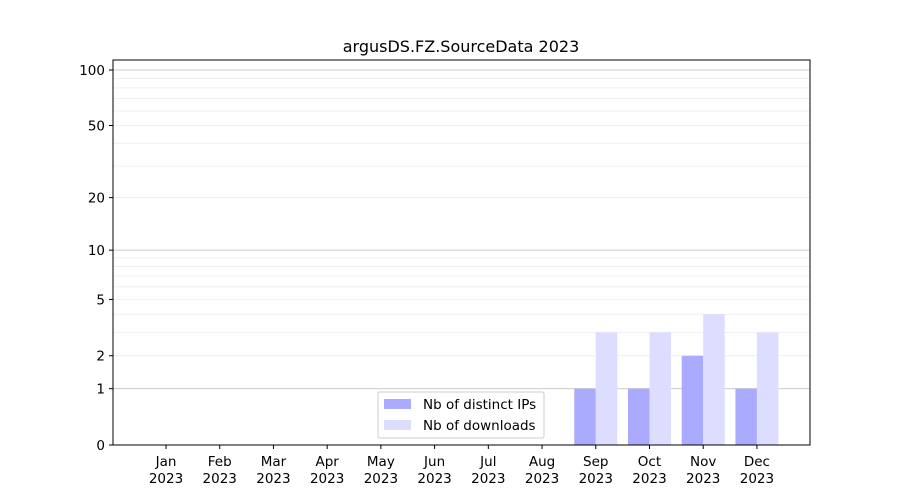 Image resolution: width=900 pixels, height=504 pixels. What do you see at coordinates (397, 425) in the screenshot?
I see `legend-swatch-downloads` at bounding box center [397, 425].